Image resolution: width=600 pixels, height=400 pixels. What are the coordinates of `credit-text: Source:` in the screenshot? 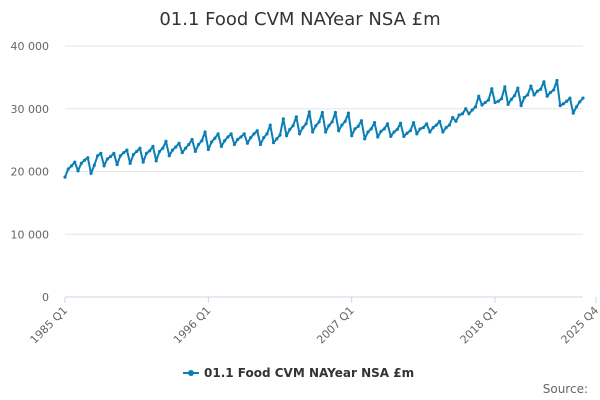 It's located at (565, 389).